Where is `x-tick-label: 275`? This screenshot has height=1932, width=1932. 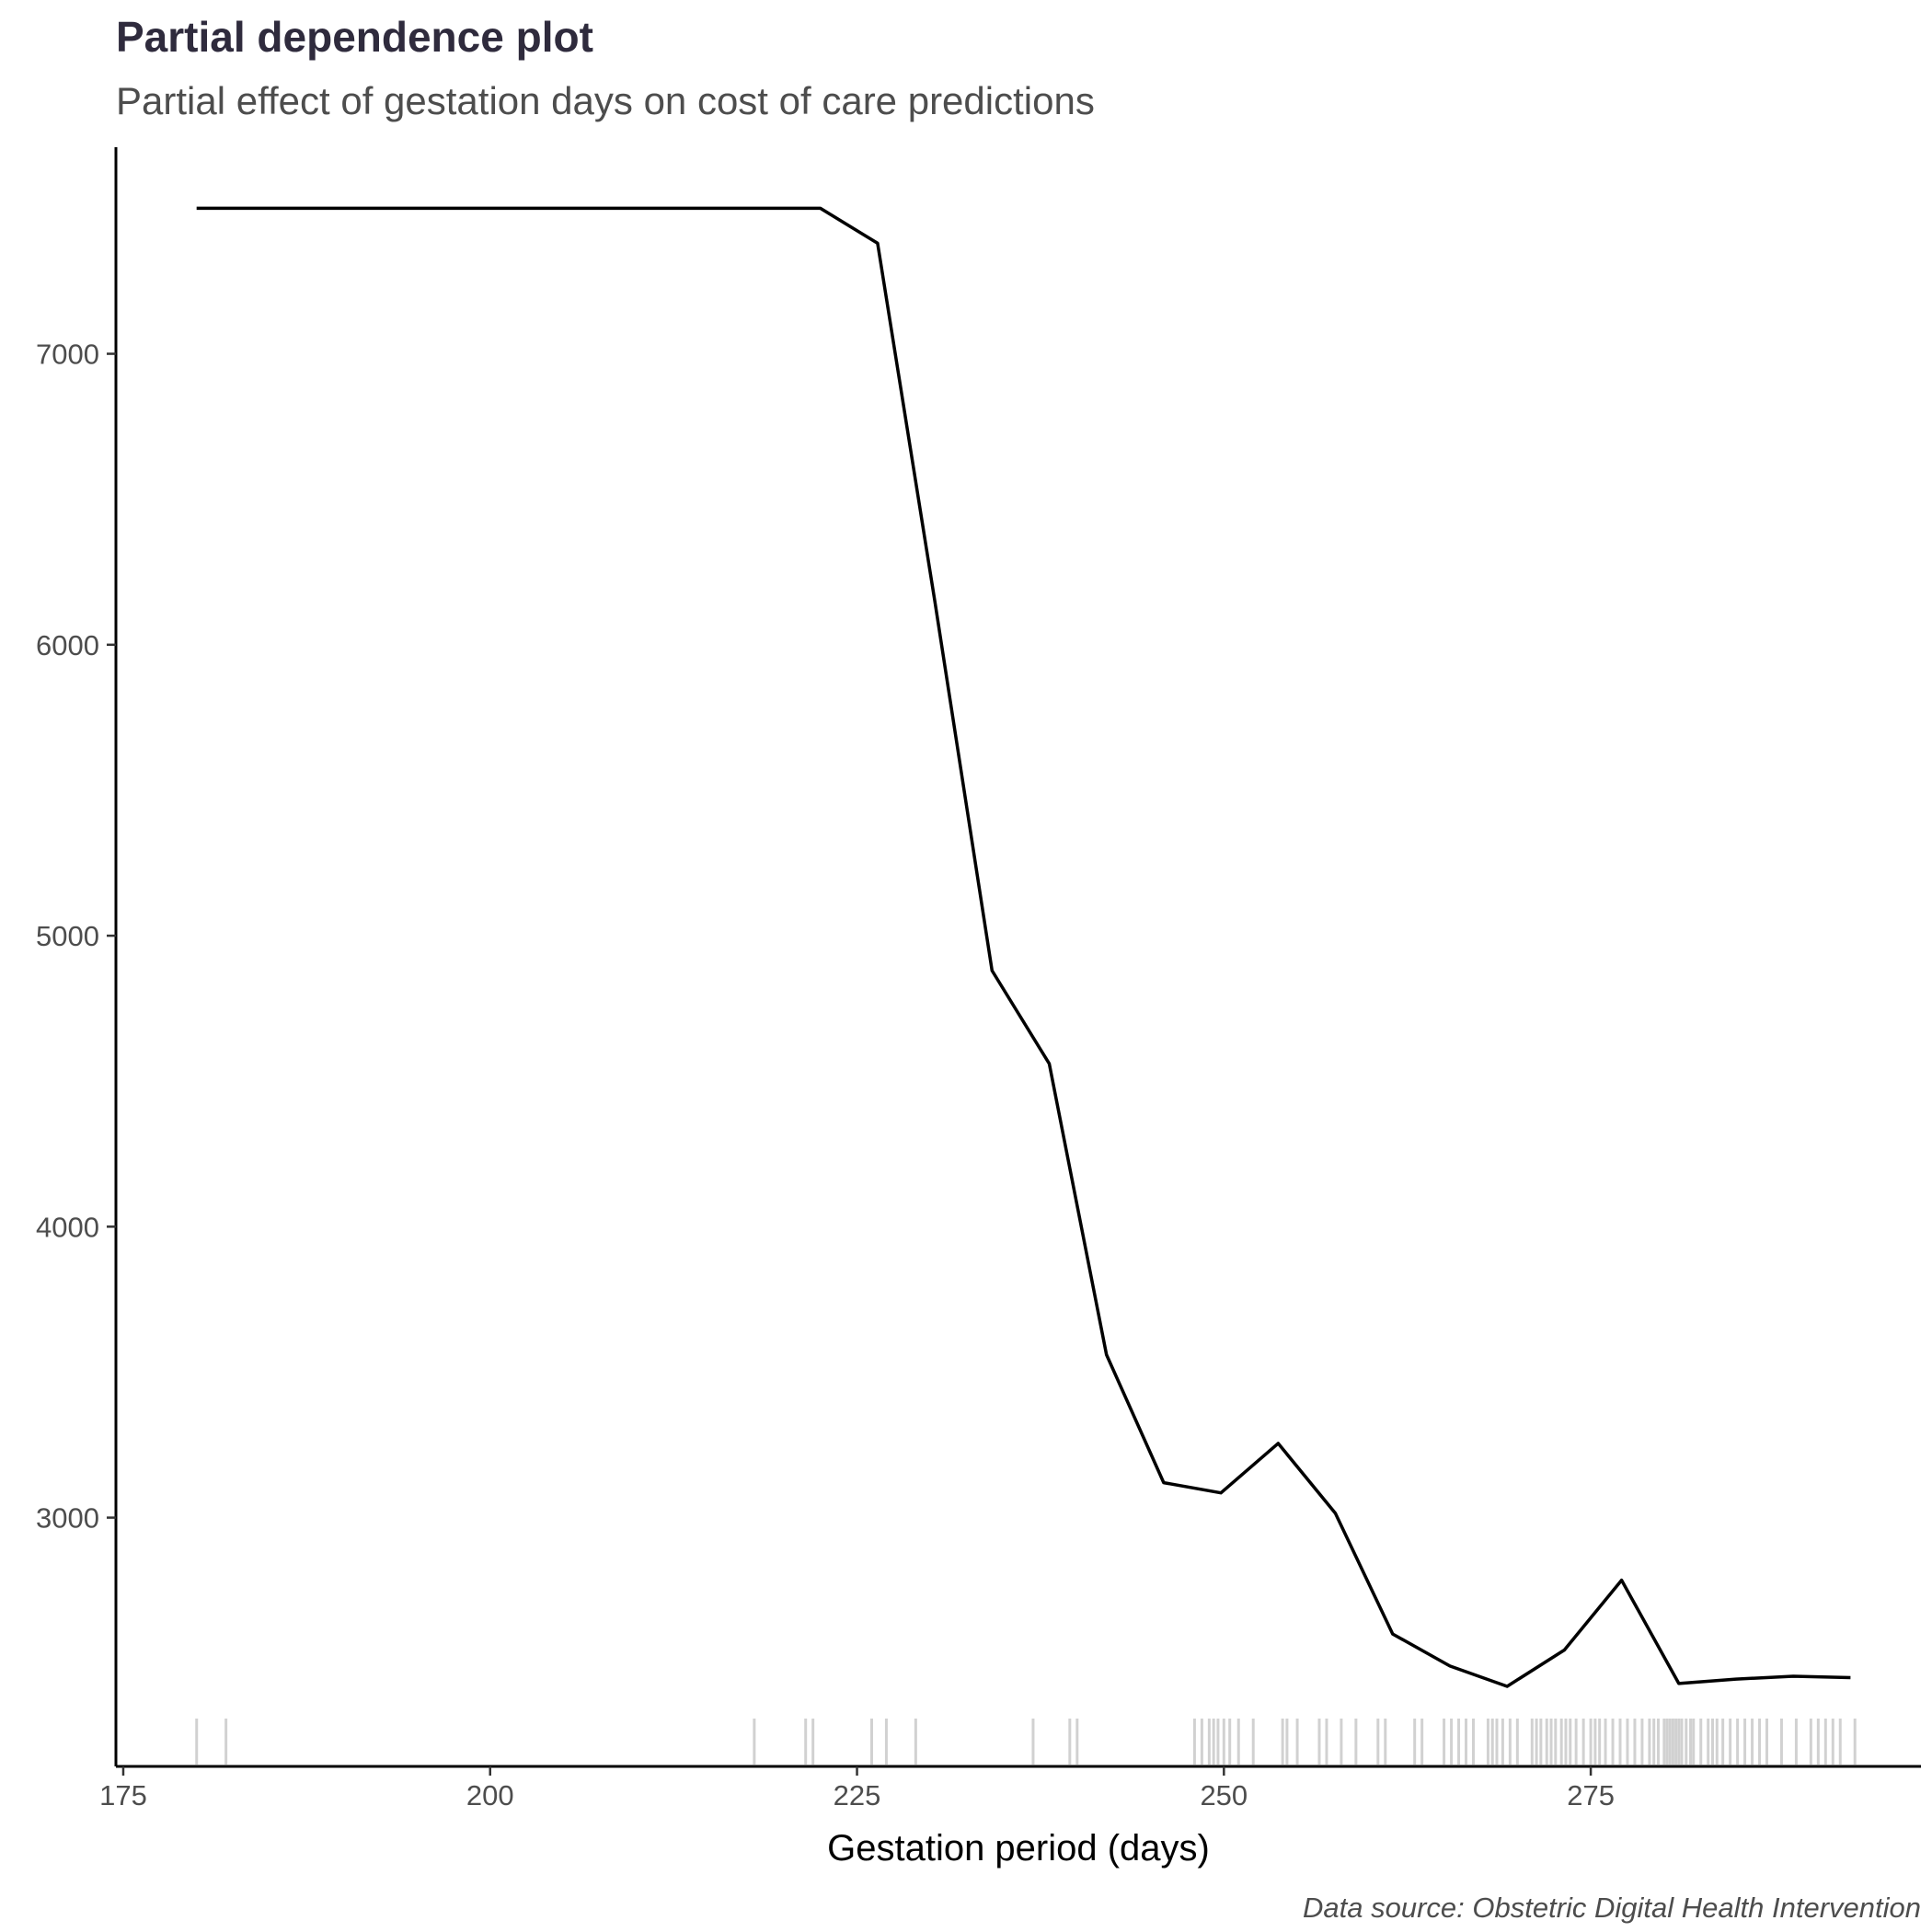 x-tick-label: 275 is located at coordinates (1591, 1795).